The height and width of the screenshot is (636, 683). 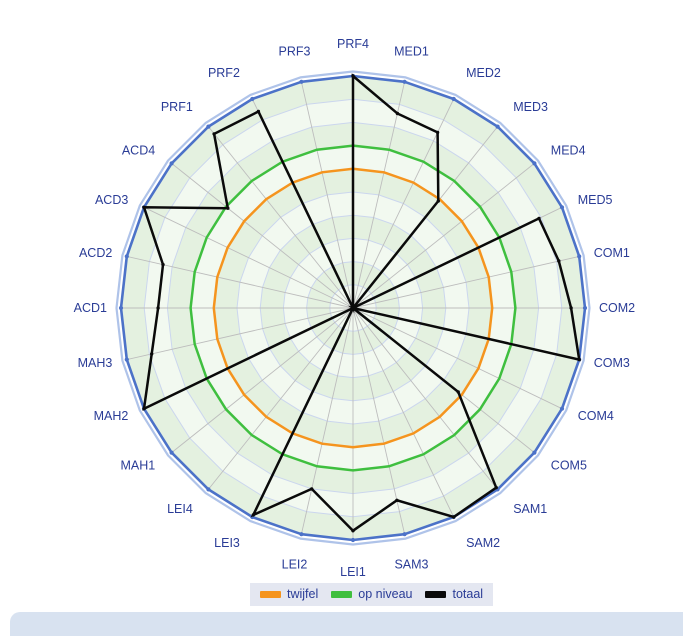 What do you see at coordinates (224, 73) in the screenshot?
I see `axis-label-PRF2: PRF2` at bounding box center [224, 73].